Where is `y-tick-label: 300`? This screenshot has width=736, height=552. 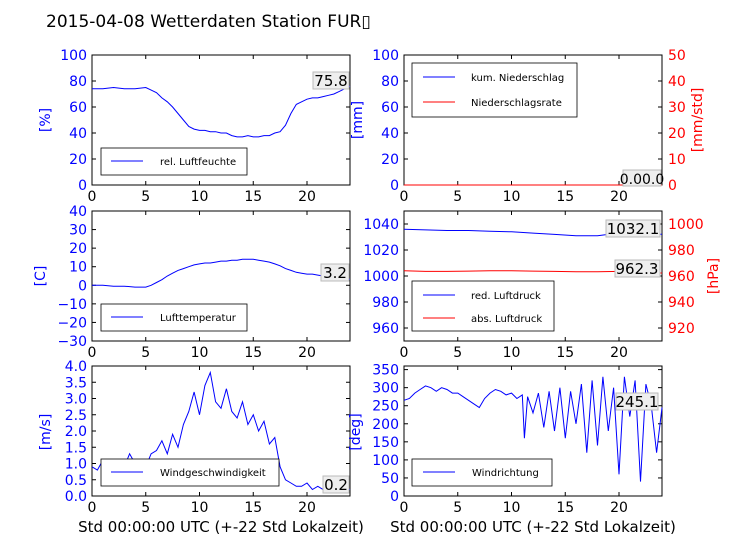
y-tick-label: 300 is located at coordinates (385, 389).